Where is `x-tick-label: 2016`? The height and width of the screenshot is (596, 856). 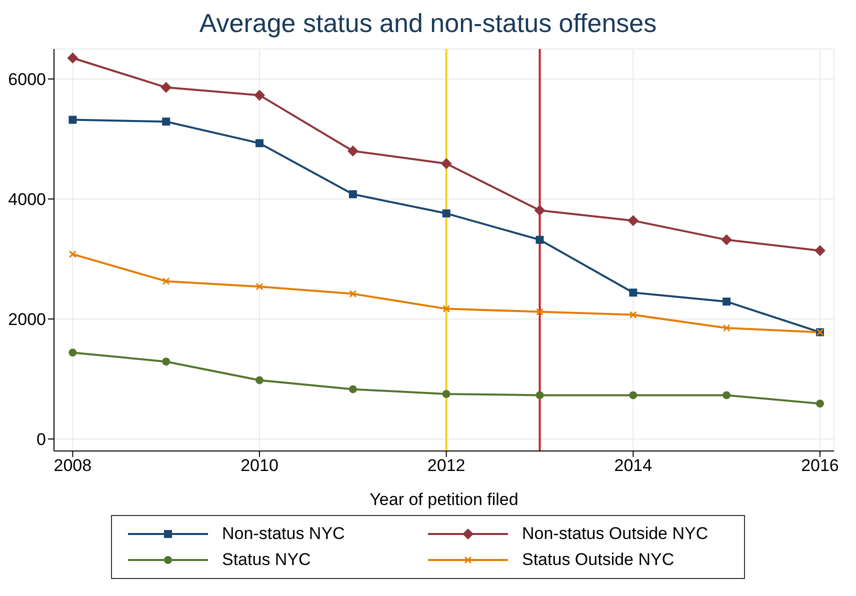 x-tick-label: 2016 is located at coordinates (820, 466).